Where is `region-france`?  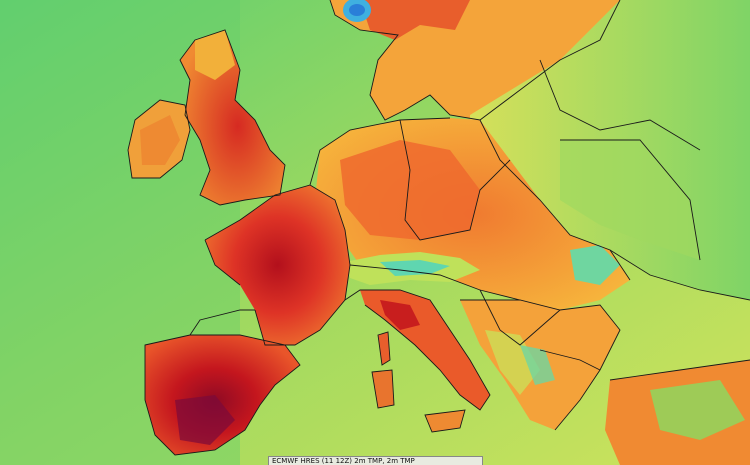
region-france is located at coordinates (277, 265).